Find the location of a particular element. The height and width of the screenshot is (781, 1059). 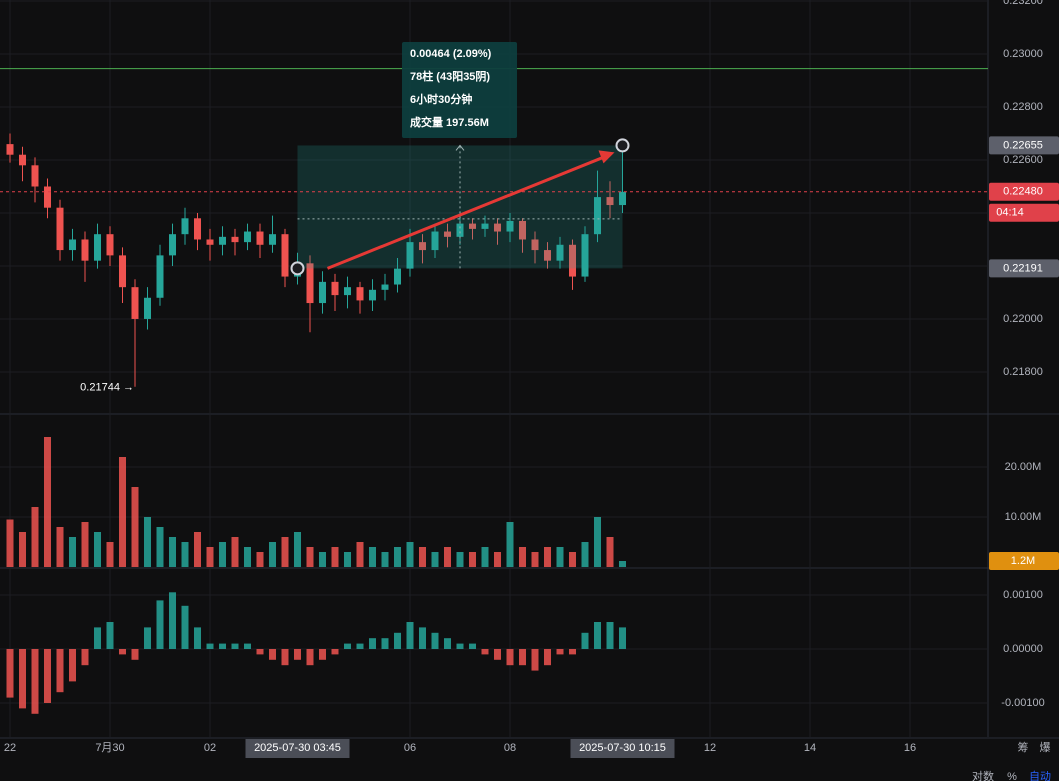

trend-arrow is located at coordinates (469, 211).